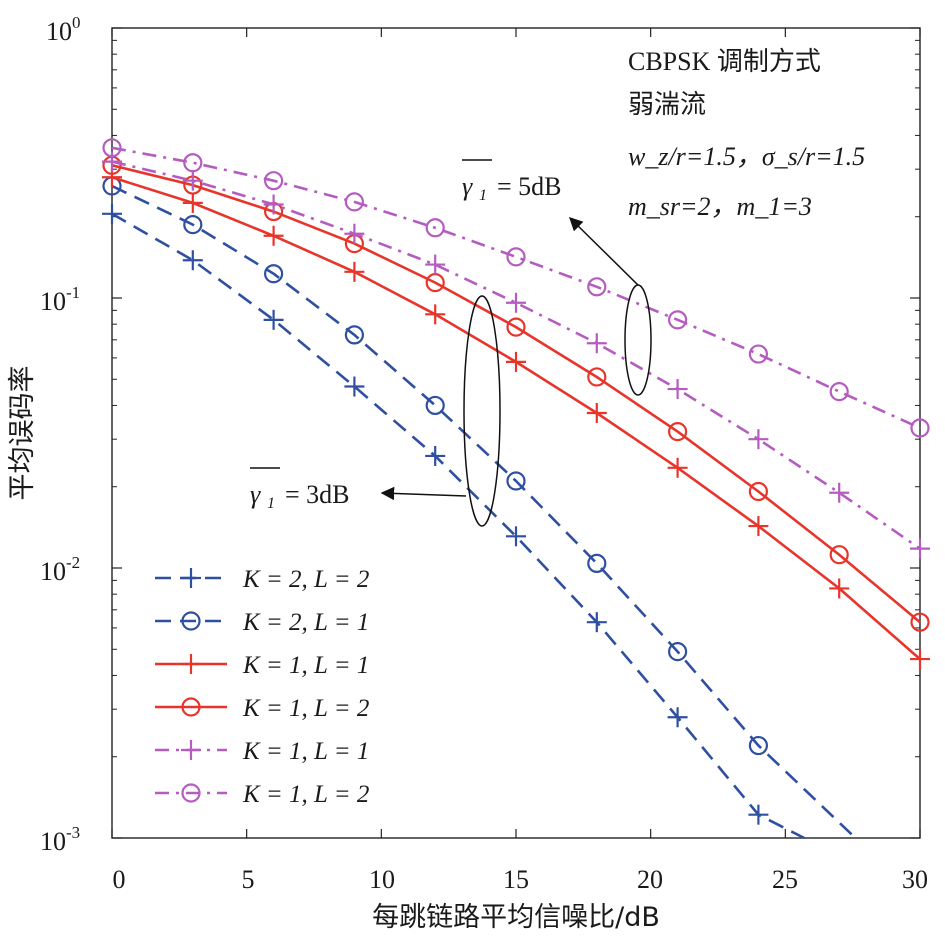  I want to click on gamma-5db-ellipse, so click(638, 340).